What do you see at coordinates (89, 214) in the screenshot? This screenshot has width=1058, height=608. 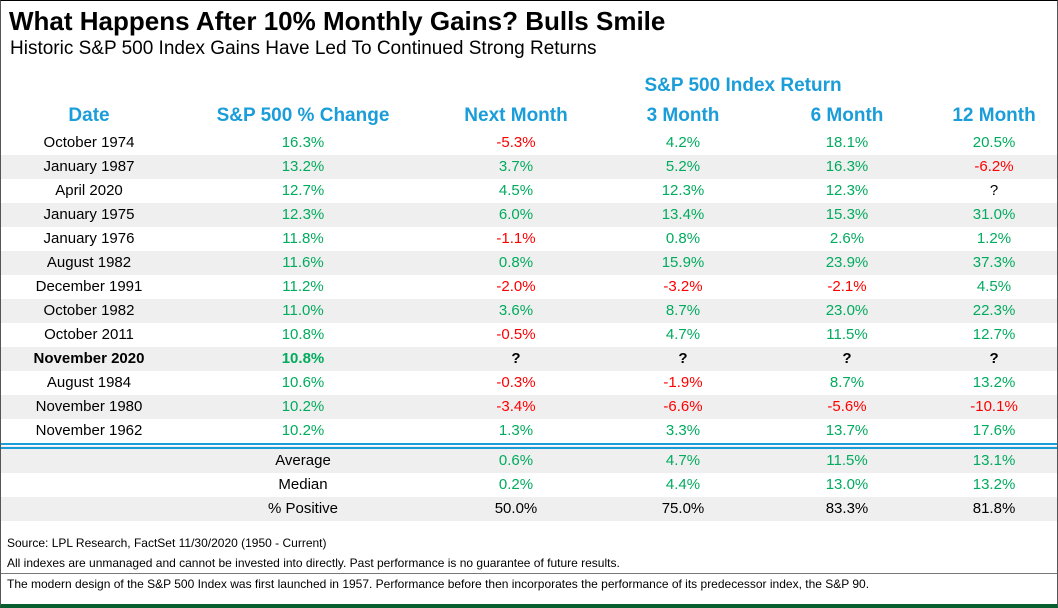 I see `date-cell: January 1975` at bounding box center [89, 214].